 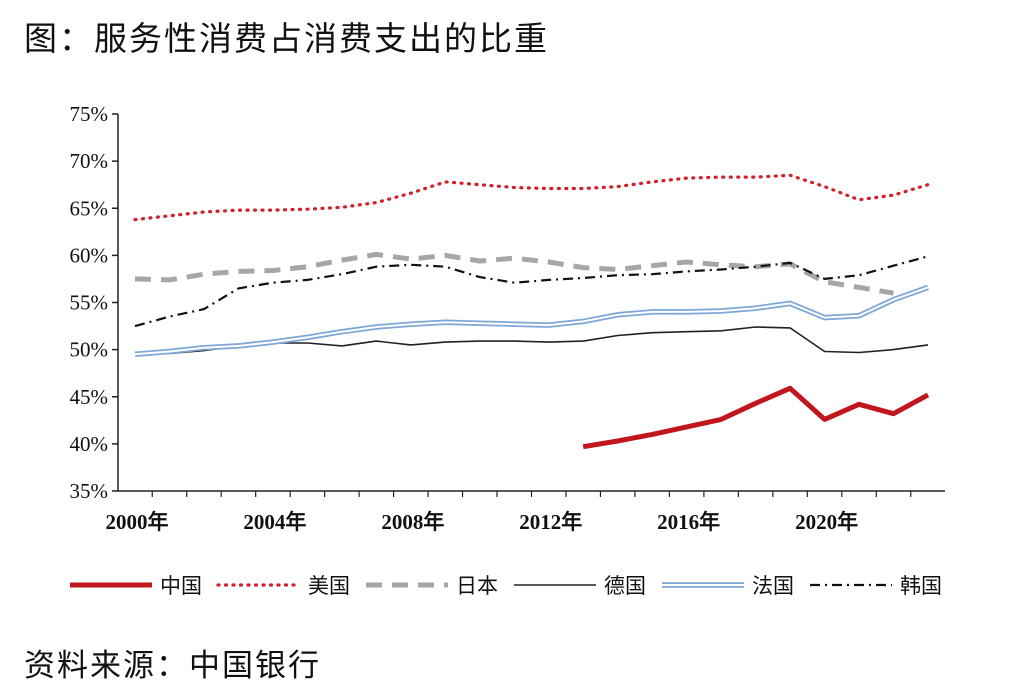 What do you see at coordinates (477, 586) in the screenshot?
I see `legend-label: 日本` at bounding box center [477, 586].